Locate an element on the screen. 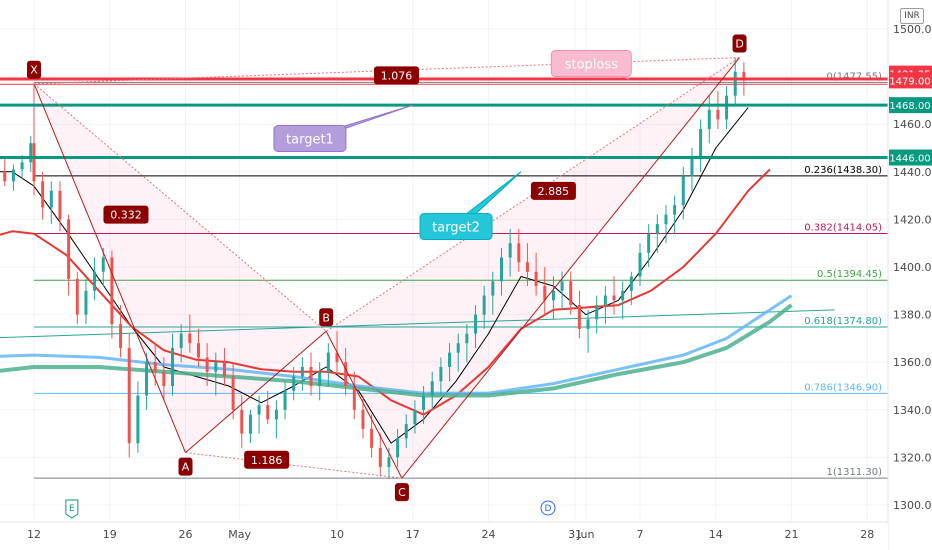  price-tick-label: 1500.00 is located at coordinates (912, 29).